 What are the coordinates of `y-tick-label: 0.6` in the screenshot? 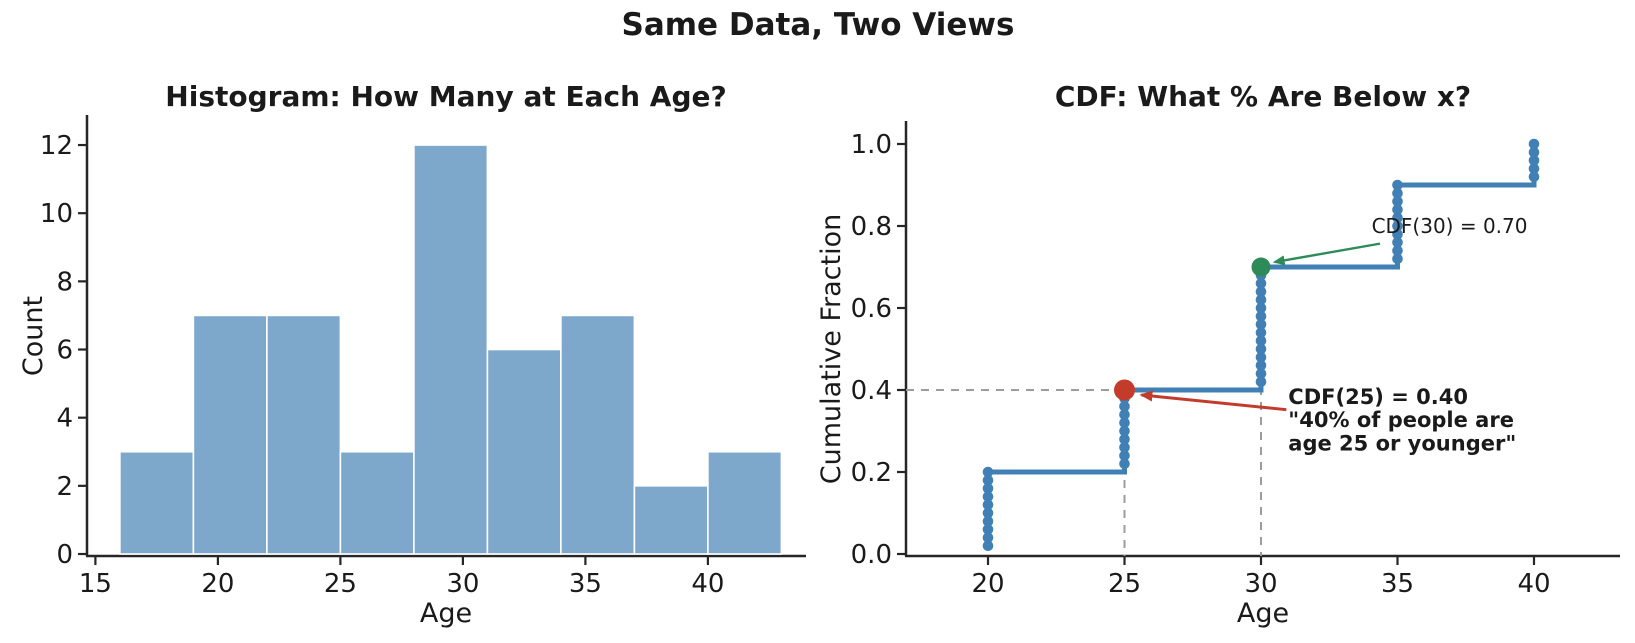 It's located at (871, 309).